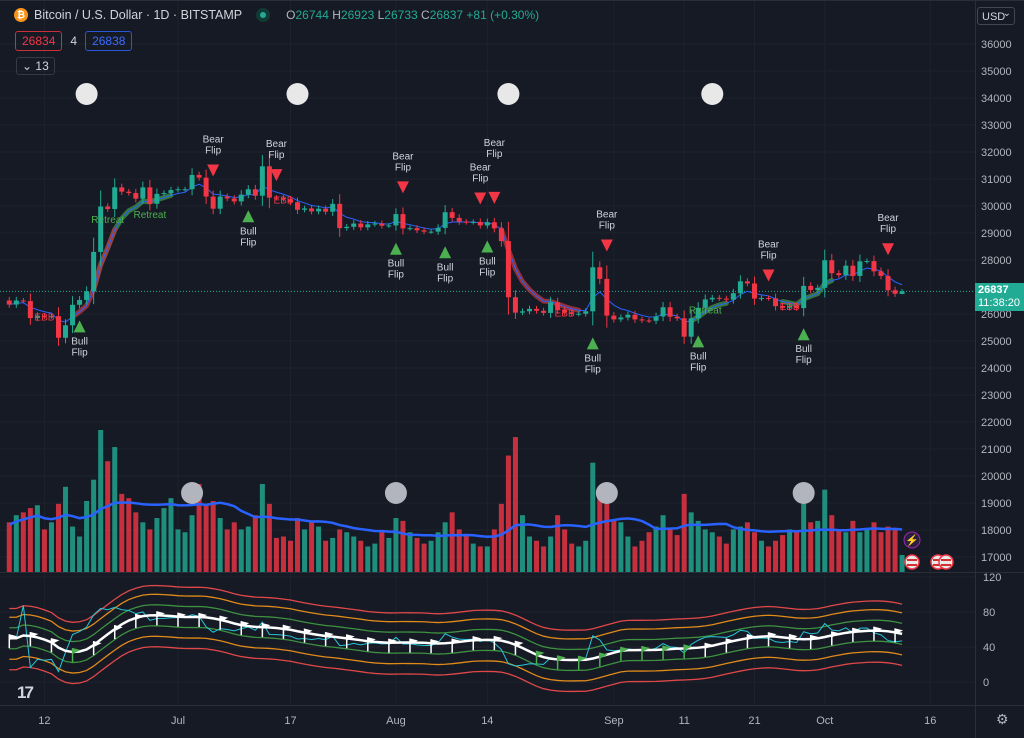 This screenshot has height=738, width=1024. What do you see at coordinates (607, 214) in the screenshot?
I see `label-line: Bear` at bounding box center [607, 214].